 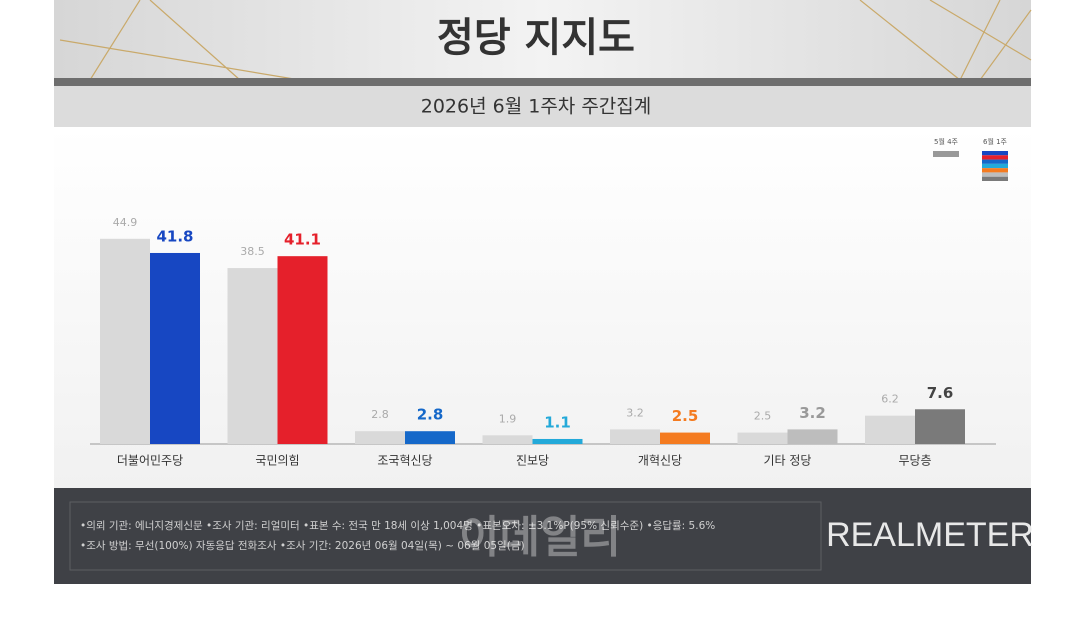 I want to click on x-tick-label: 개혁신당, so click(x=660, y=461).